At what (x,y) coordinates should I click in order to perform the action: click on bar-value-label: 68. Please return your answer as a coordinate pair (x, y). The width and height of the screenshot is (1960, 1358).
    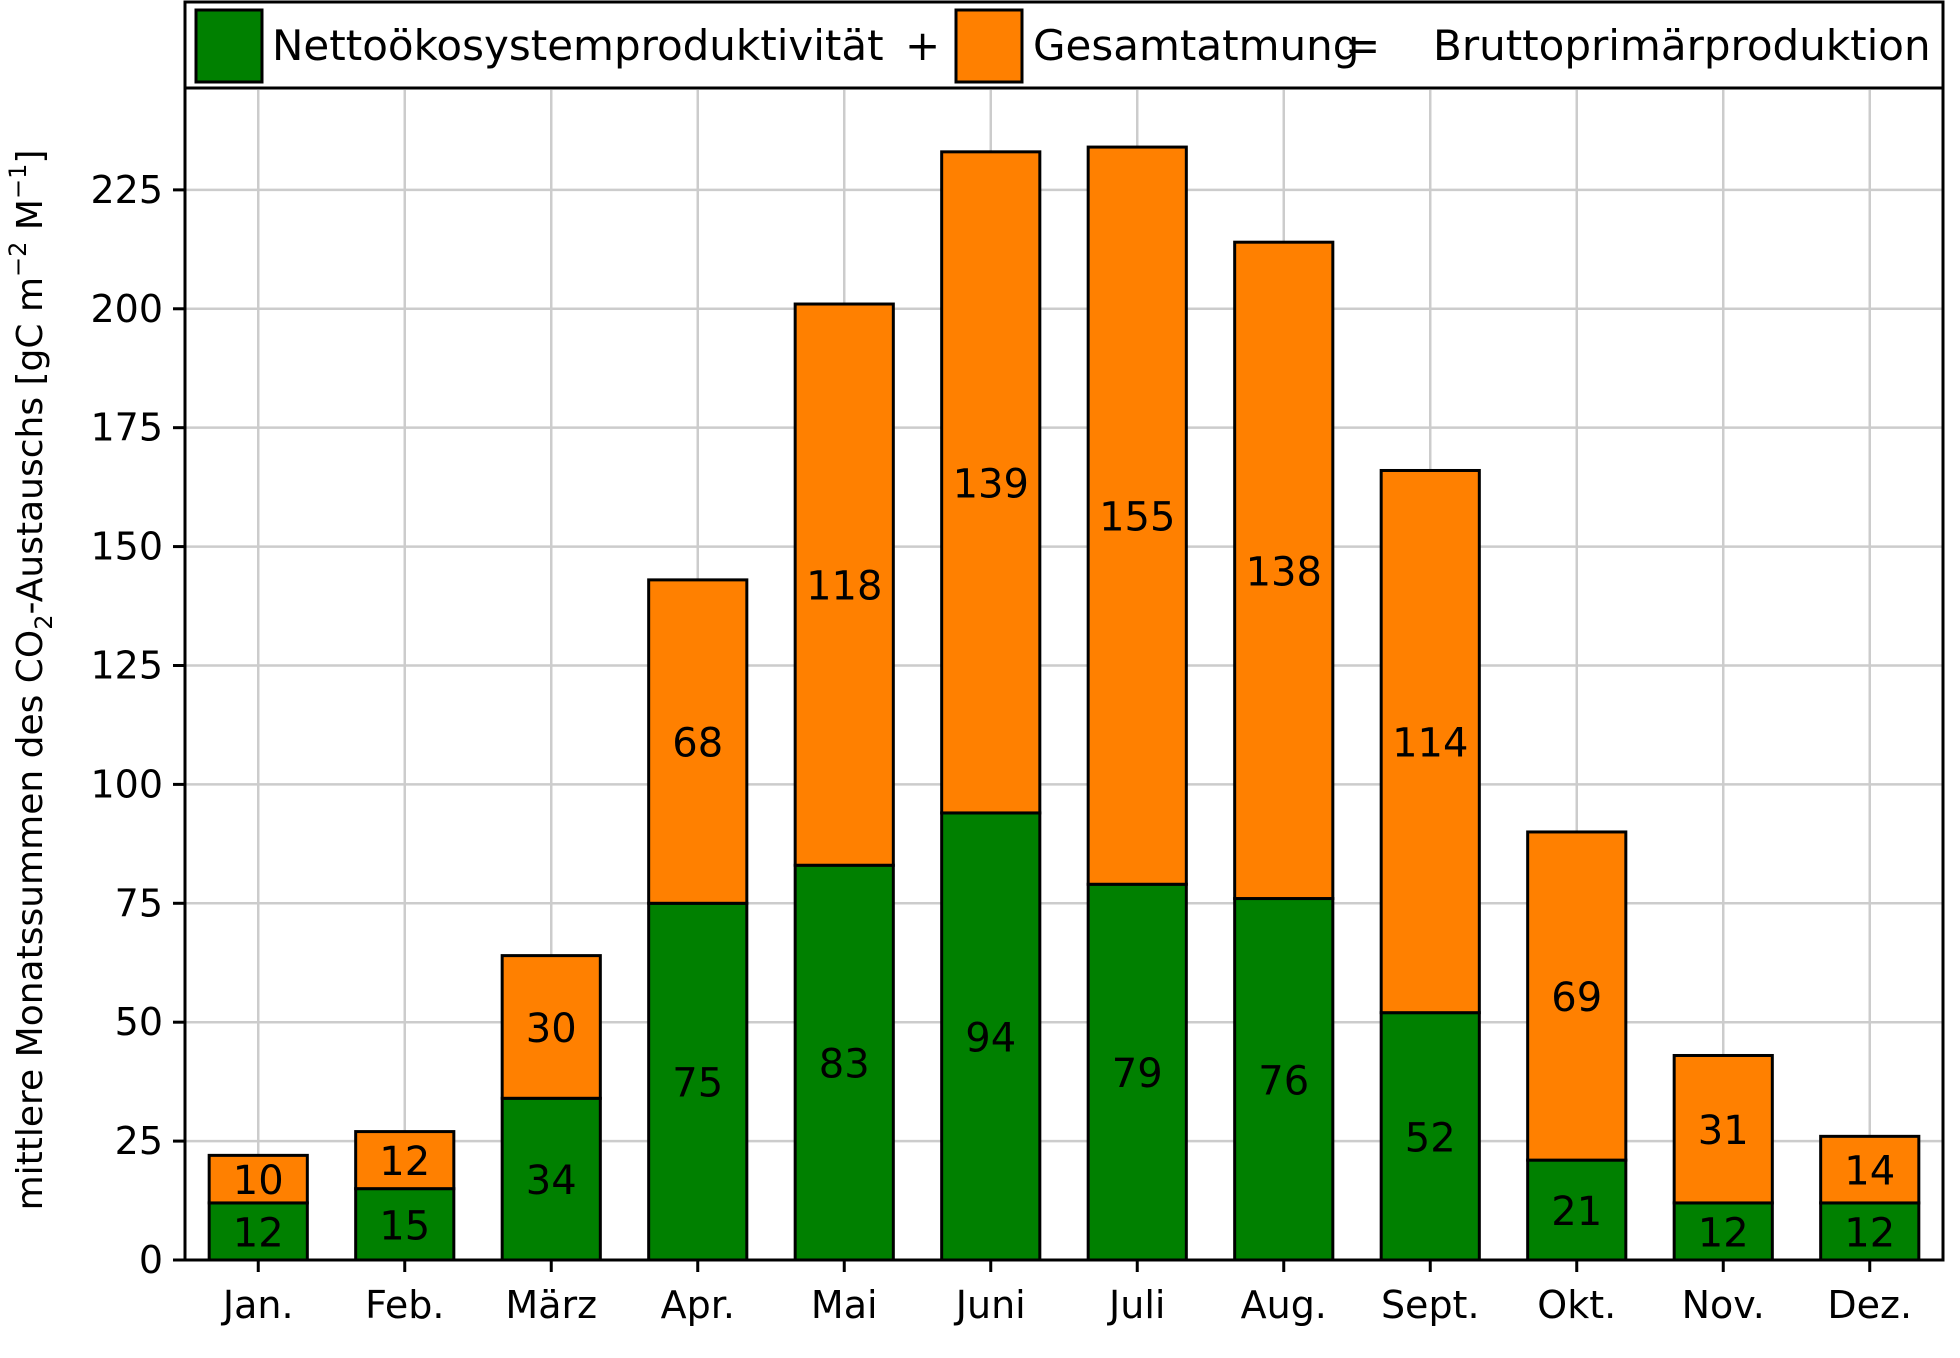
    Looking at the image, I should click on (697, 744).